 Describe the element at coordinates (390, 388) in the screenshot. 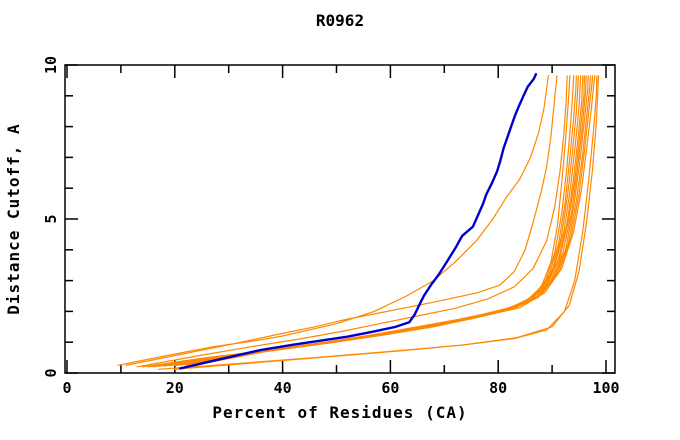

I see `x-tick-label: 60` at that location.